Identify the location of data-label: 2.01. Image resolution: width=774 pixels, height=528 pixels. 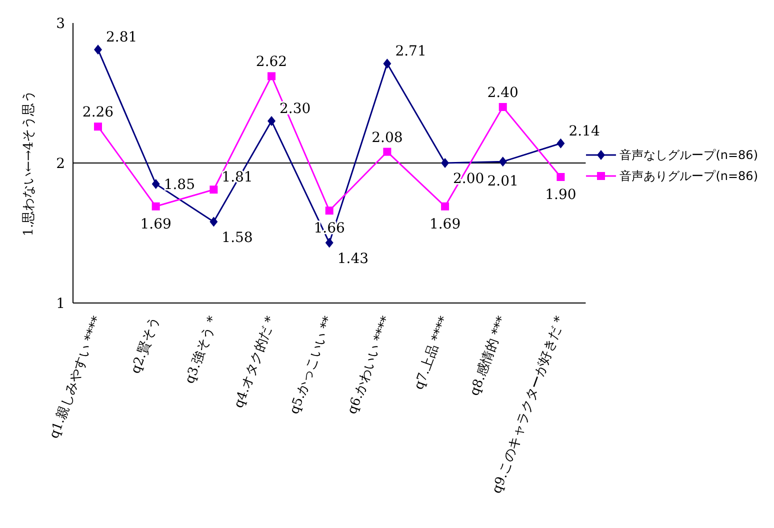
(502, 182).